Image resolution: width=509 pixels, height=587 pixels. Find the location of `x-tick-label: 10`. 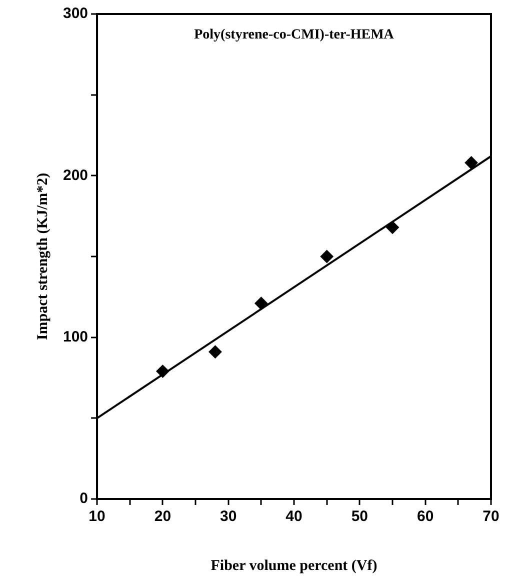

x-tick-label: 10 is located at coordinates (97, 517).